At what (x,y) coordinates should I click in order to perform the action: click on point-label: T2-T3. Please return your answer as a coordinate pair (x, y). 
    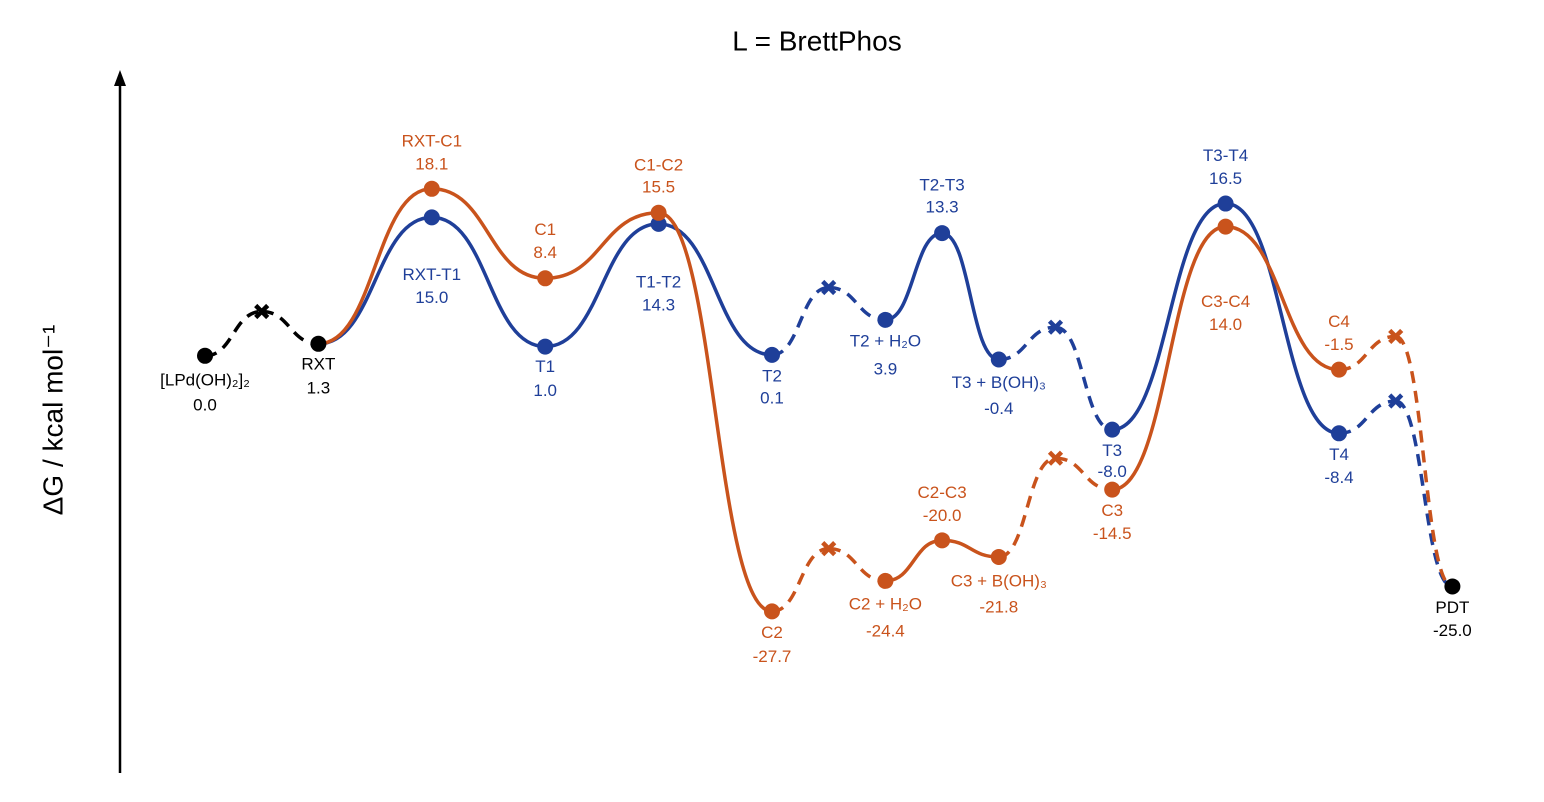
    Looking at the image, I should click on (941, 185).